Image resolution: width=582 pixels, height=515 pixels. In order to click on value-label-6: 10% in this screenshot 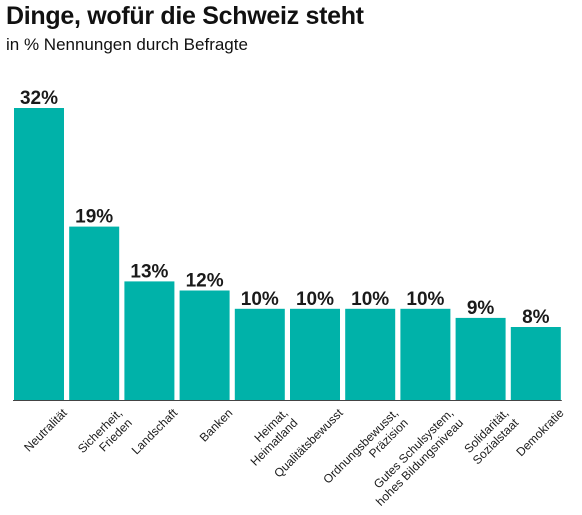, I will do `click(370, 299)`.